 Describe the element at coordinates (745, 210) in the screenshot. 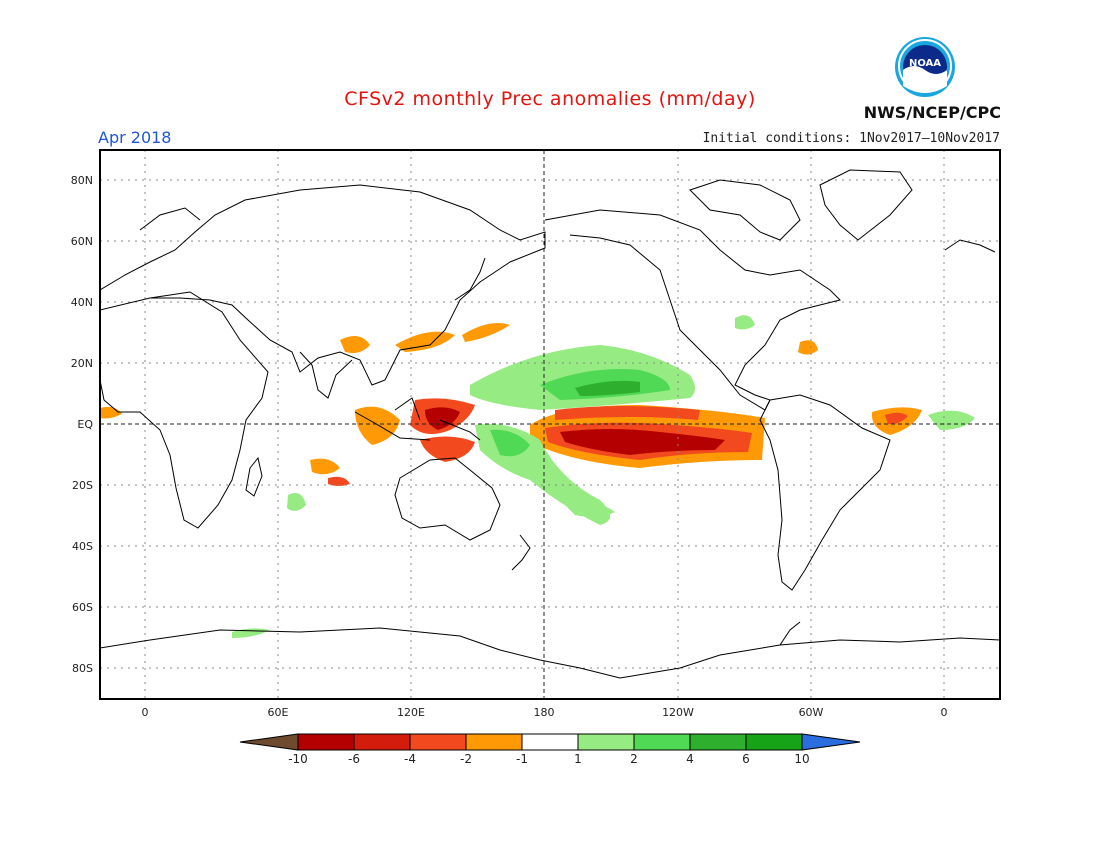

I see `canadian-archipelago` at that location.